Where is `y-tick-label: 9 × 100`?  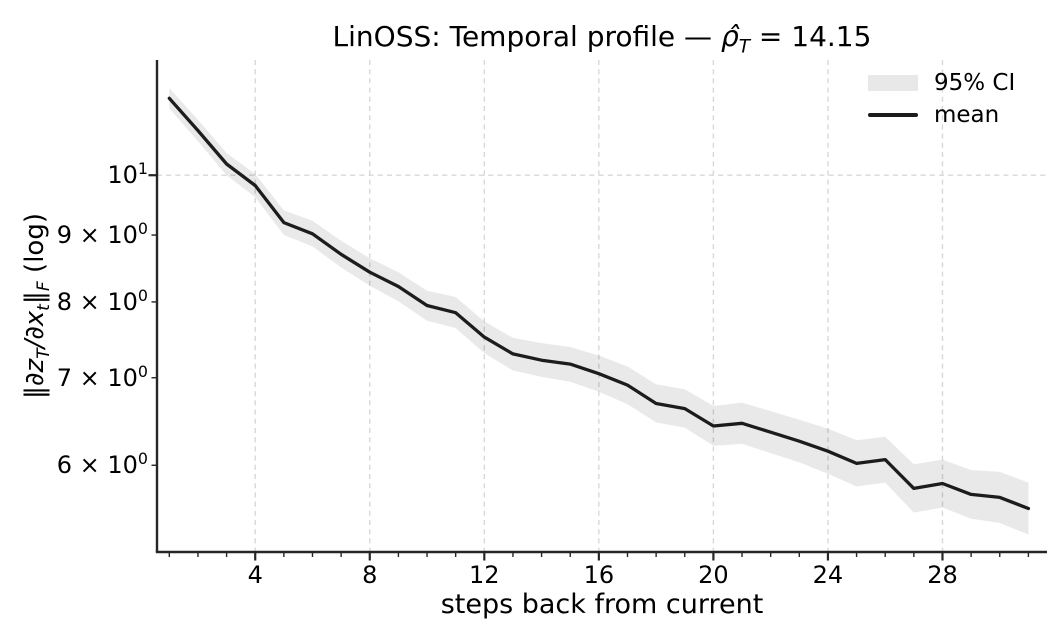 y-tick-label: 9 × 100 is located at coordinates (102, 234).